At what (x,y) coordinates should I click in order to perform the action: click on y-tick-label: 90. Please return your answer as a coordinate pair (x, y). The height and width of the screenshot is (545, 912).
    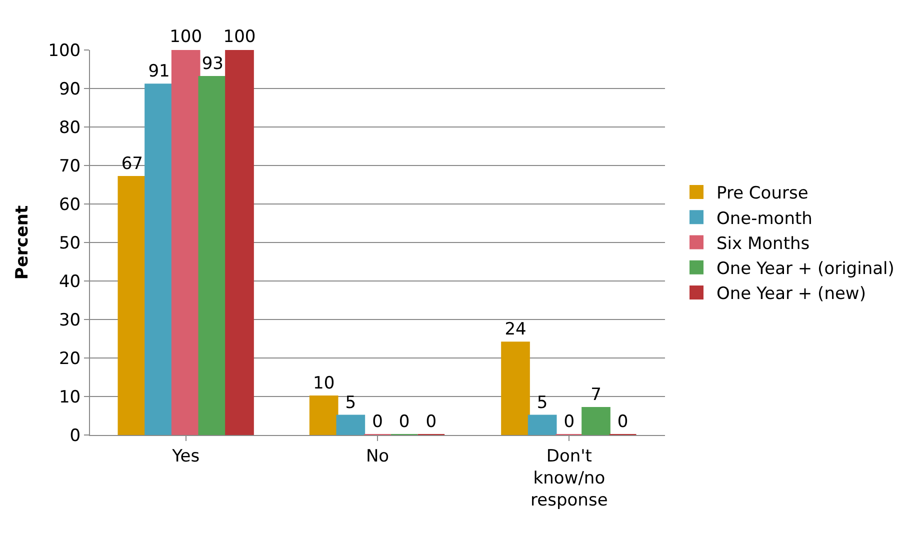
    Looking at the image, I should click on (69, 89).